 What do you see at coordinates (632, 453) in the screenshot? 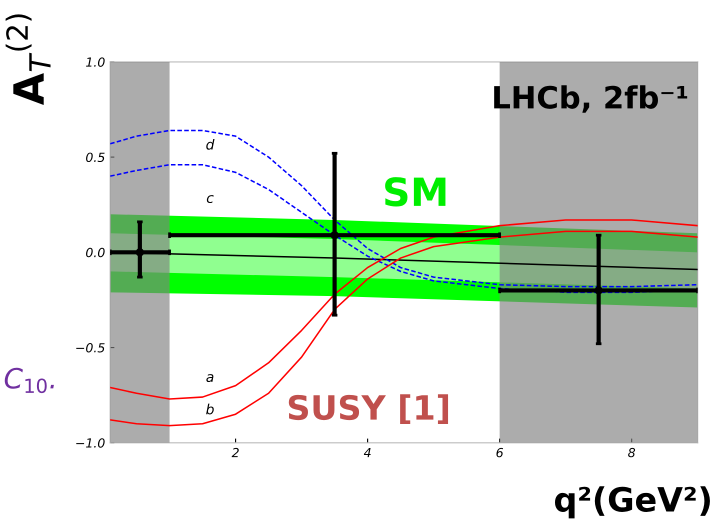
I see `x-tick-label: 8` at bounding box center [632, 453].